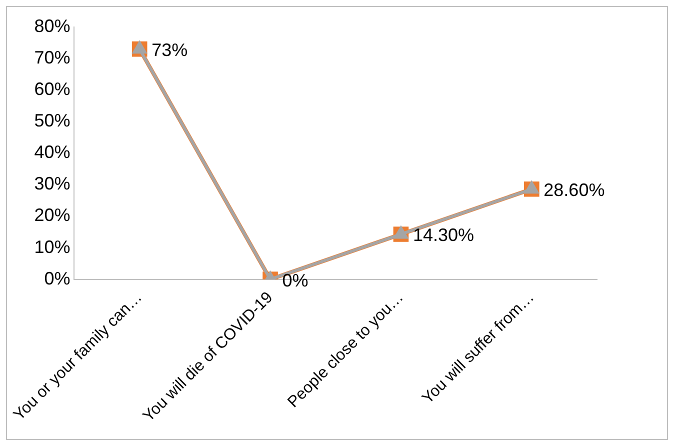  Describe the element at coordinates (52, 152) in the screenshot. I see `y-tick-label: 40%` at that location.